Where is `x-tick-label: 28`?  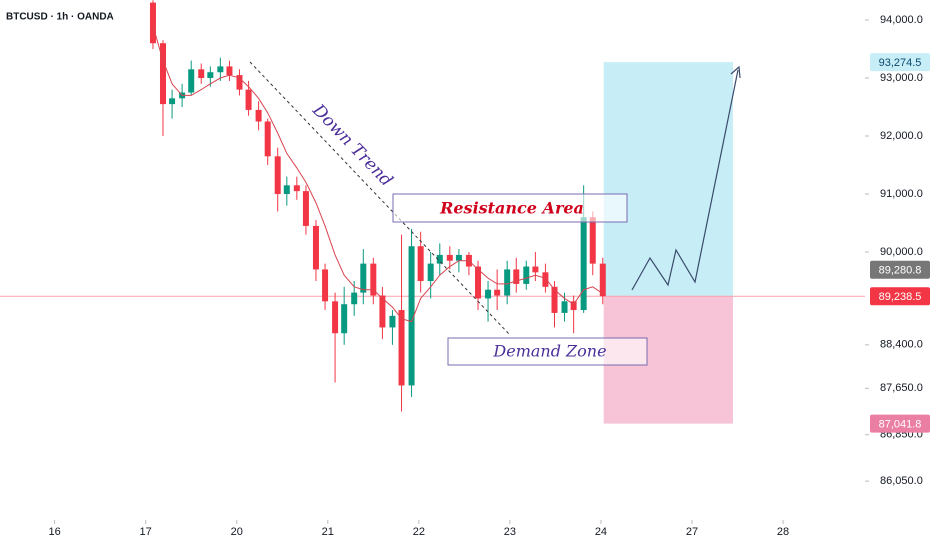 x-tick-label: 28 is located at coordinates (783, 532).